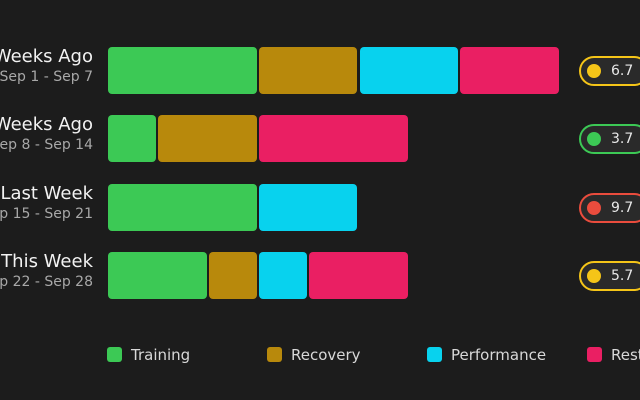  What do you see at coordinates (47, 261) in the screenshot?
I see `row-title: This Week` at bounding box center [47, 261].